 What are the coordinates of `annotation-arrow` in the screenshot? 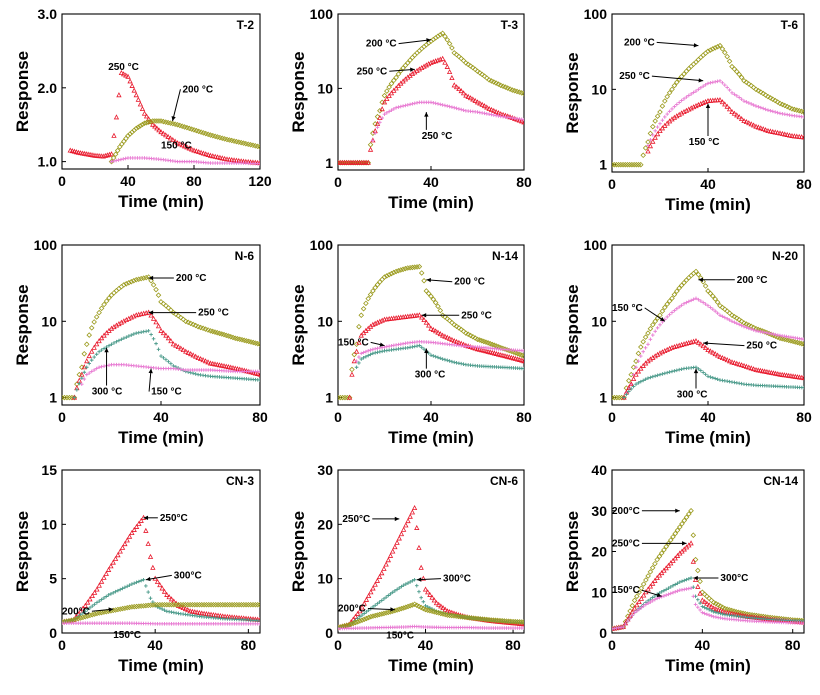 It's located at (415, 42).